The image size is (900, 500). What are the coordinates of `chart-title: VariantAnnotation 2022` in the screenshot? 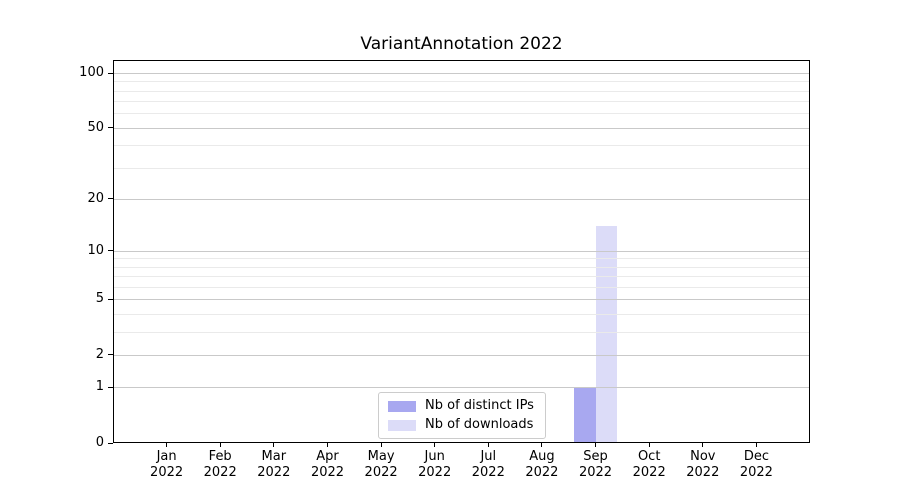 It's located at (461, 44).